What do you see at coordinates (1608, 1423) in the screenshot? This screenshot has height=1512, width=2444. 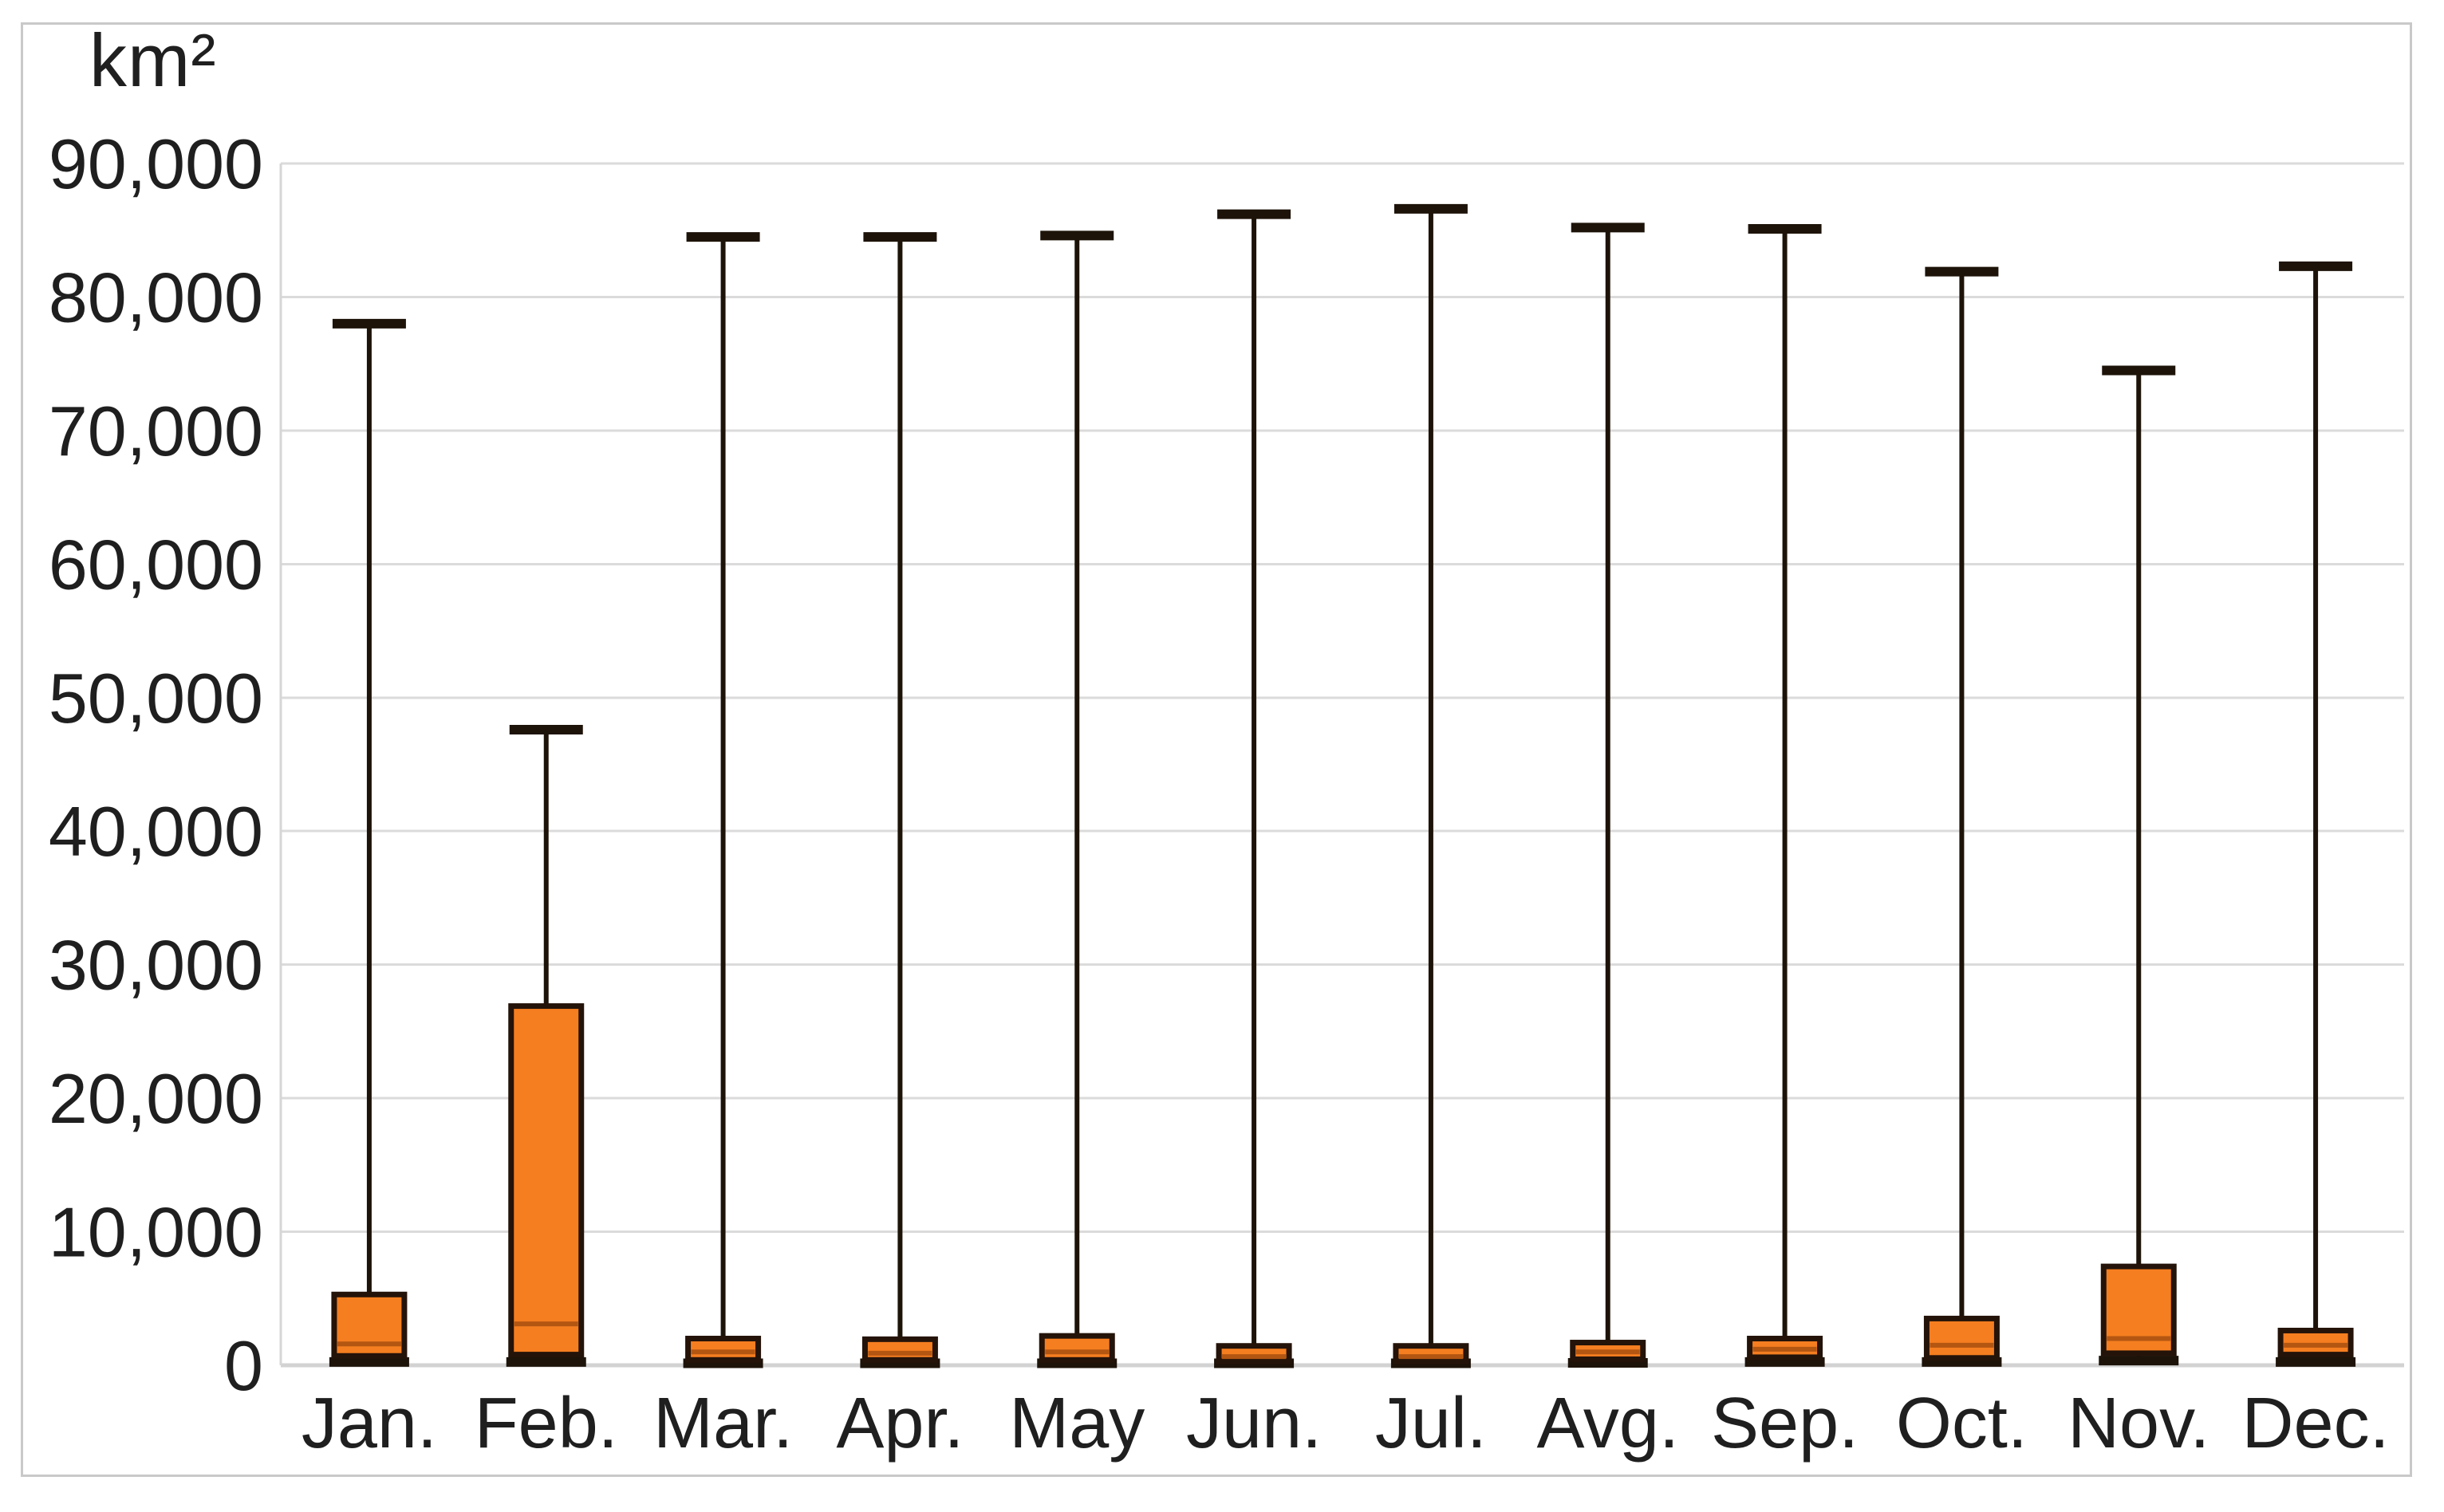 I see `x-tick-label: Avg.` at bounding box center [1608, 1423].